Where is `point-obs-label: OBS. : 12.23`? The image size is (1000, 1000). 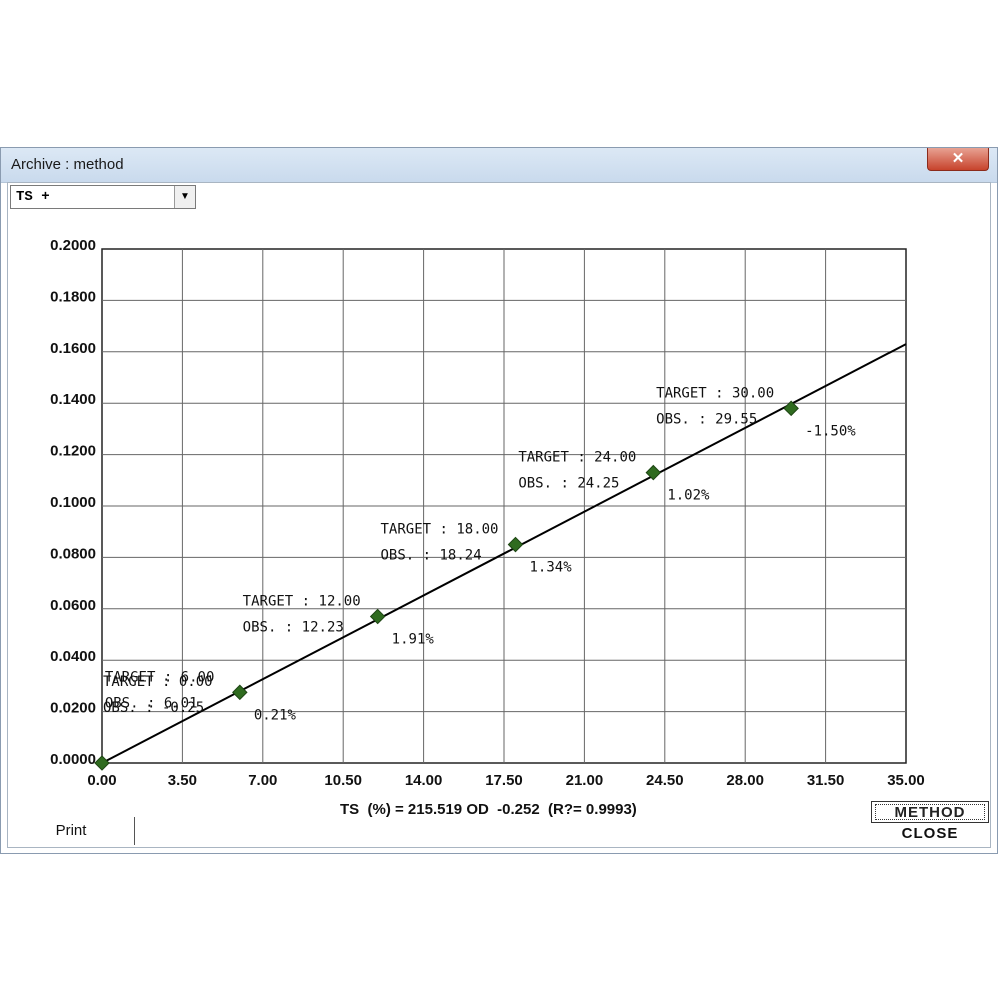 point-obs-label: OBS. : 12.23 is located at coordinates (293, 628).